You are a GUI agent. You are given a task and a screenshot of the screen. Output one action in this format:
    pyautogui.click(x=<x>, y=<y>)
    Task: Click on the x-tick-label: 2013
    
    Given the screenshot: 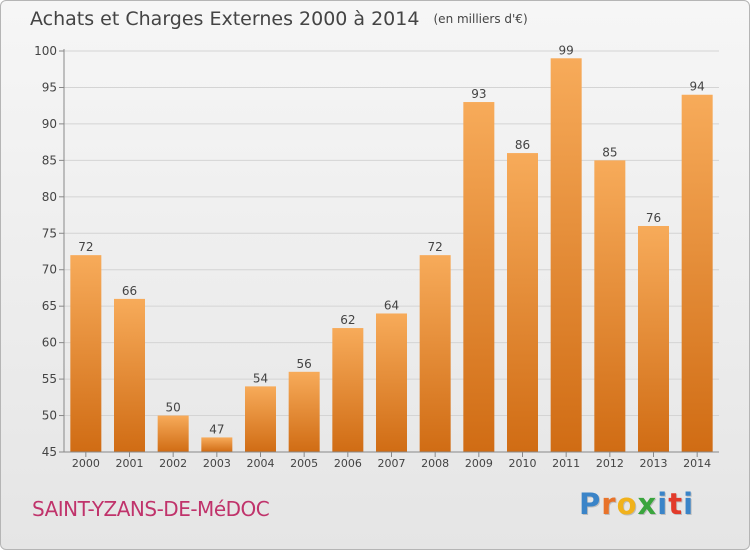 What is the action you would take?
    pyautogui.click(x=654, y=463)
    